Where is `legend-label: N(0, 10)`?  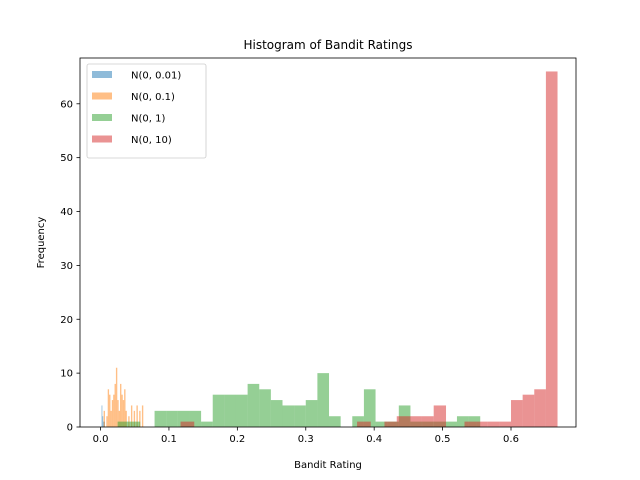
legend-label: N(0, 10) is located at coordinates (151, 140).